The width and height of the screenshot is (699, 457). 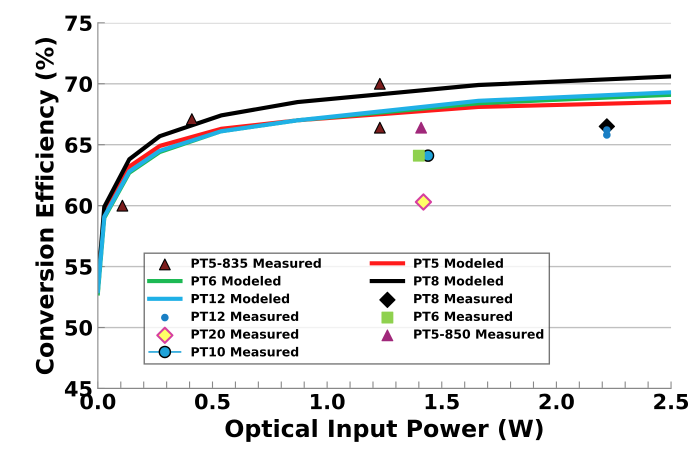 I want to click on legend-label: PT5-850 Measured, so click(x=479, y=334).